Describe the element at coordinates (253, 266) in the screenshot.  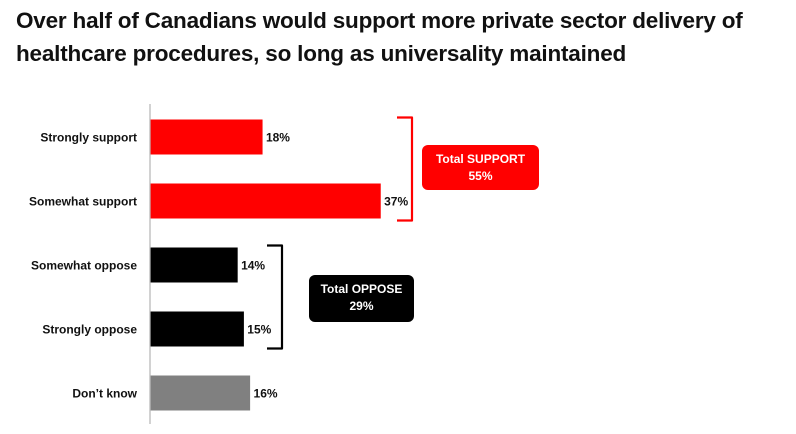
I see `data-label: 14%` at that location.